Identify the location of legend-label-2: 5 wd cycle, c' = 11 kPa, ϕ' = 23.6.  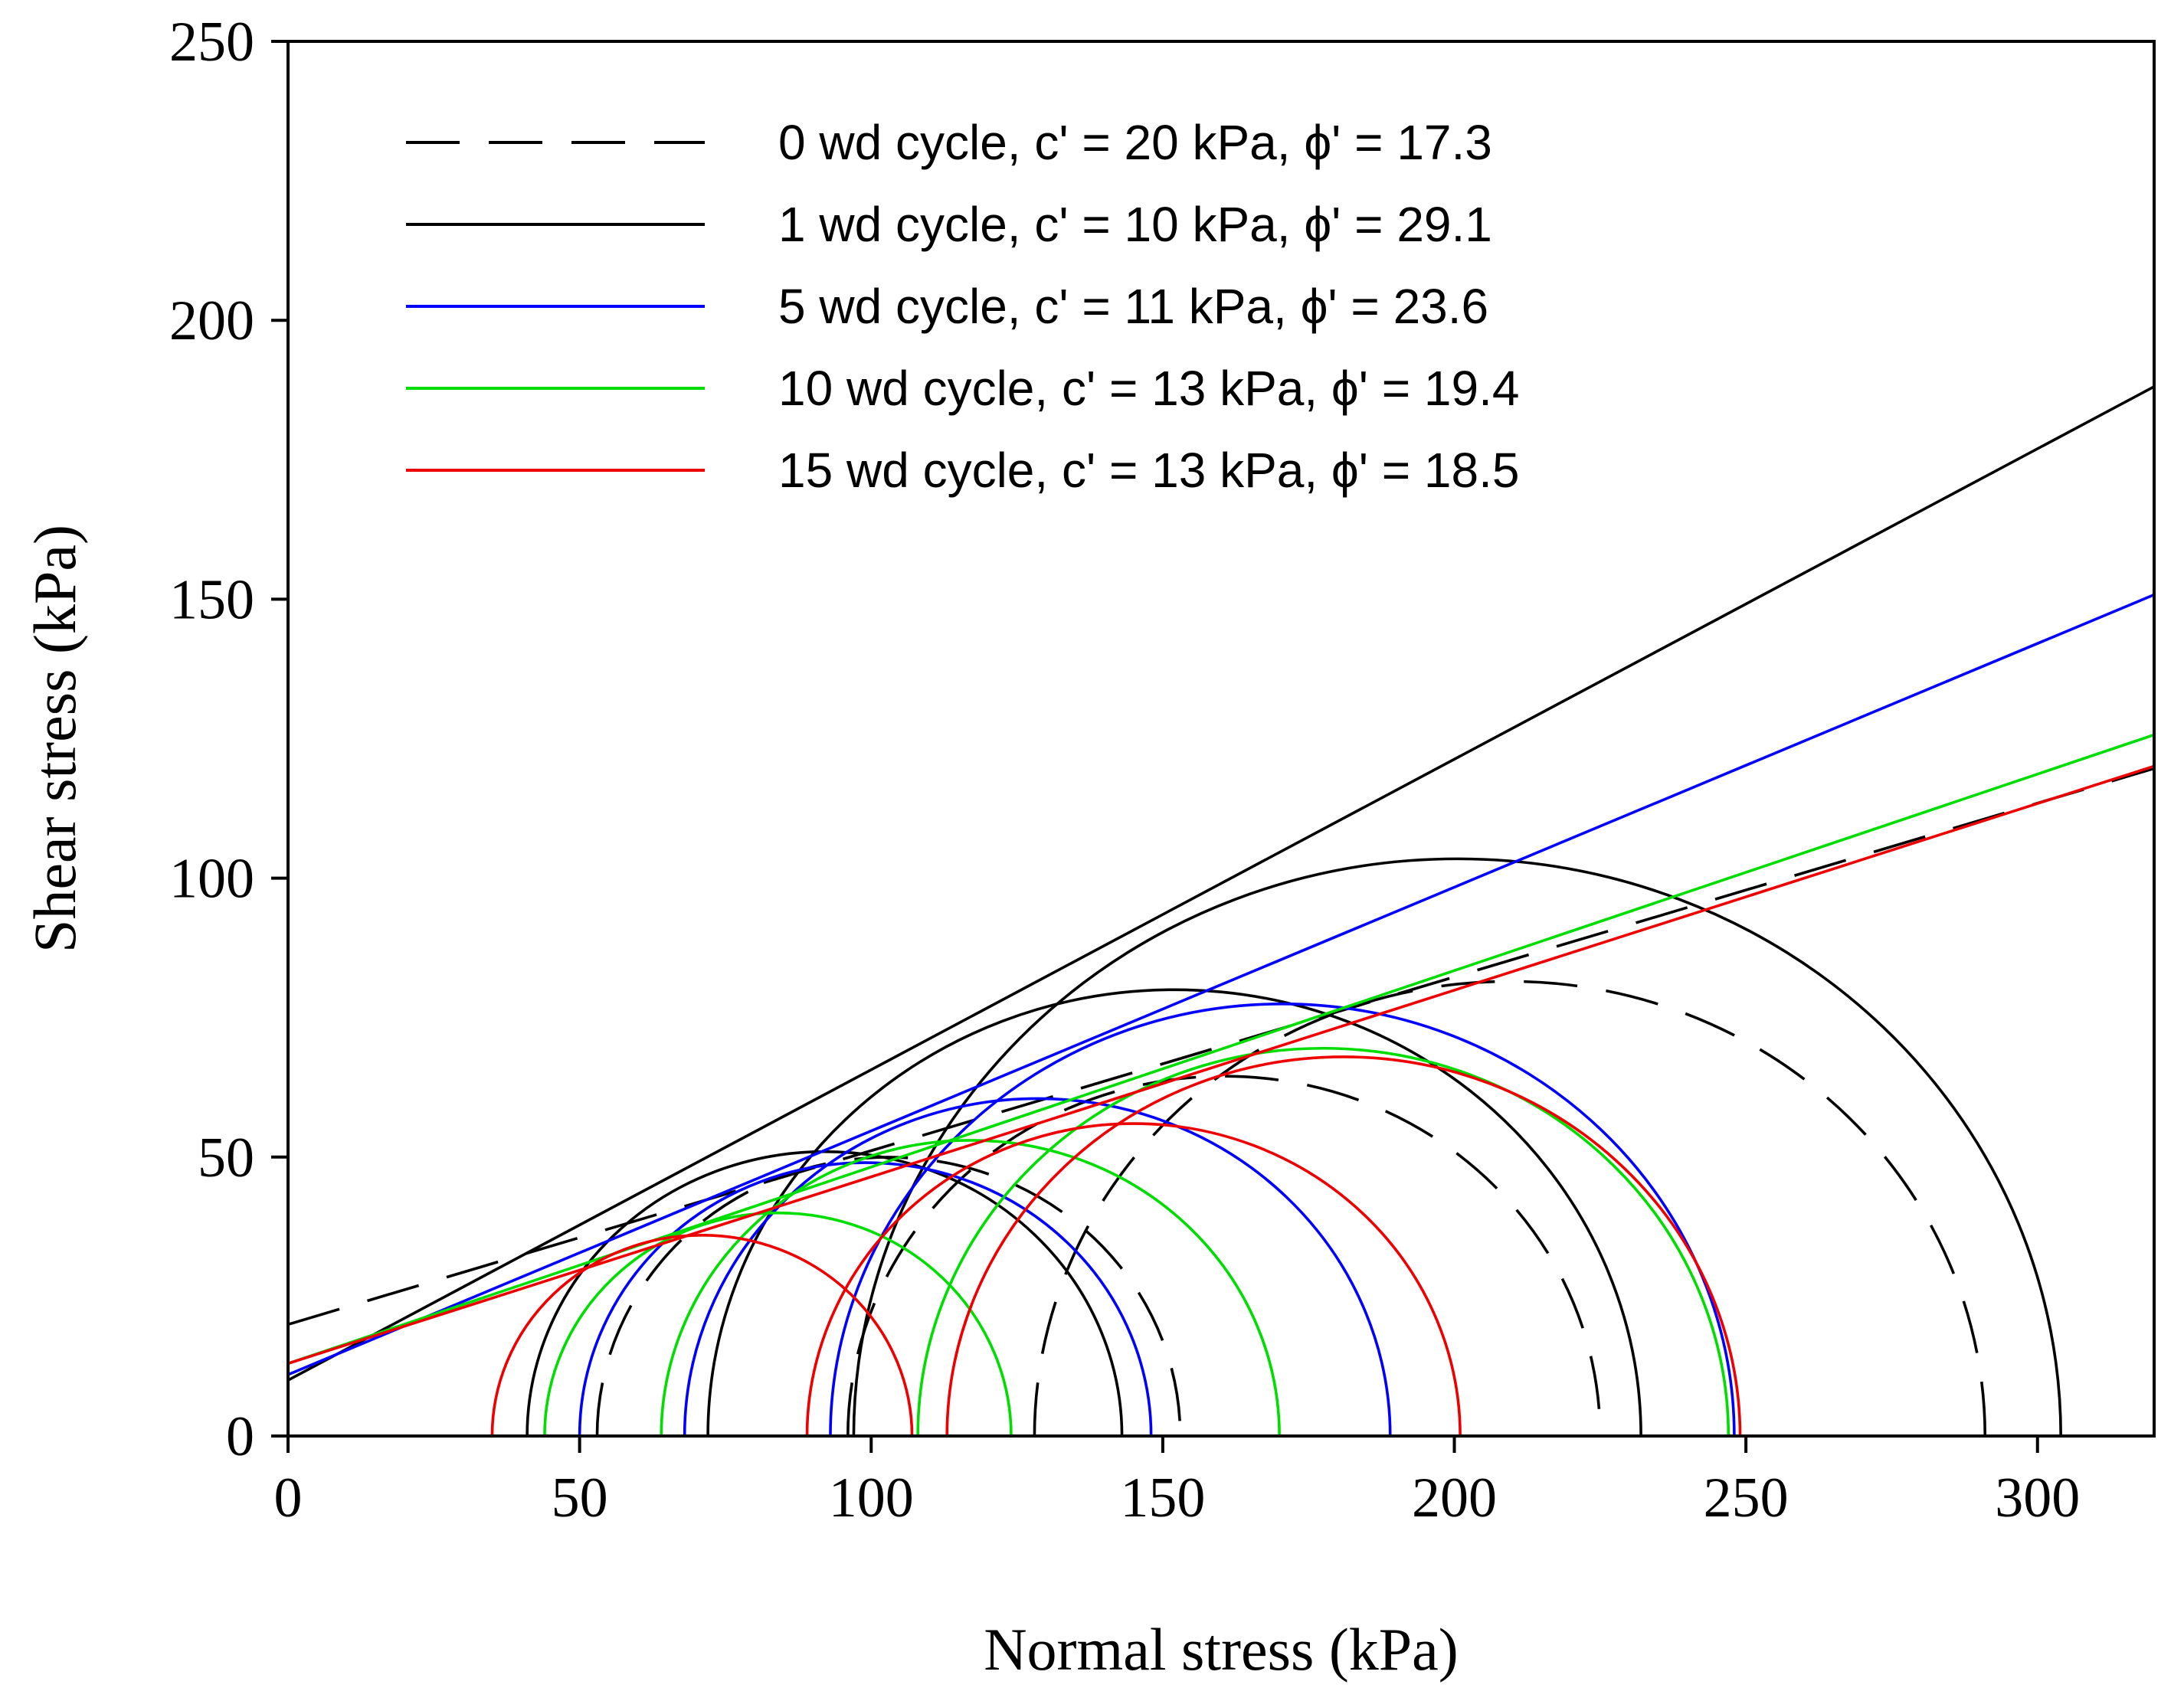
(1133, 306).